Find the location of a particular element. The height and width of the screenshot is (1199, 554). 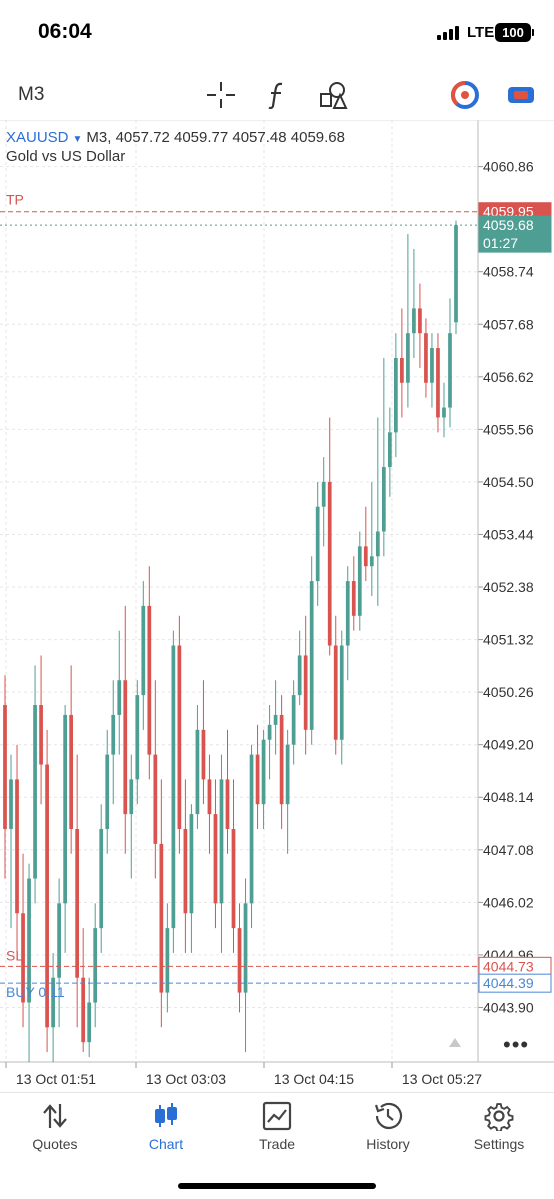

status-time: 06:04 is located at coordinates (65, 31).